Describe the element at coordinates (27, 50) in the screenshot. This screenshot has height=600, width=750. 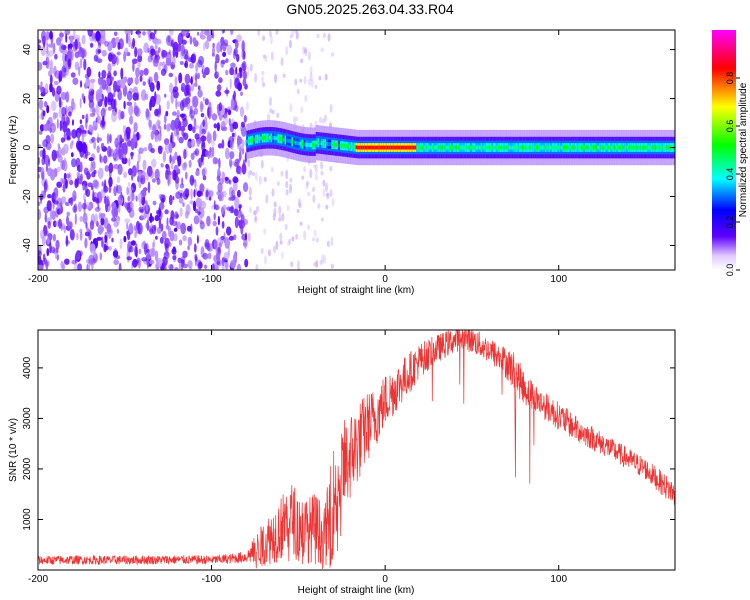
I see `y-tick-label: 40` at that location.